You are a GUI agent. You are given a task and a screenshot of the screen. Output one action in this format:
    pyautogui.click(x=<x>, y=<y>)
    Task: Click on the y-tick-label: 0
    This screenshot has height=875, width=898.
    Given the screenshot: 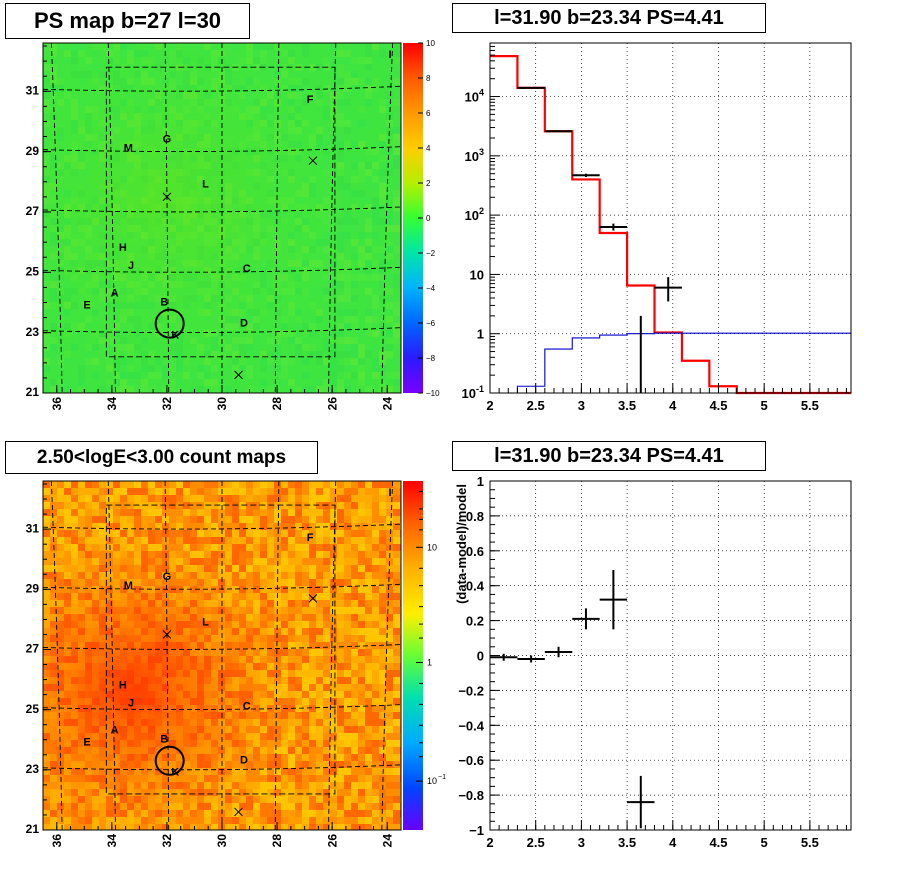 What is the action you would take?
    pyautogui.click(x=480, y=656)
    